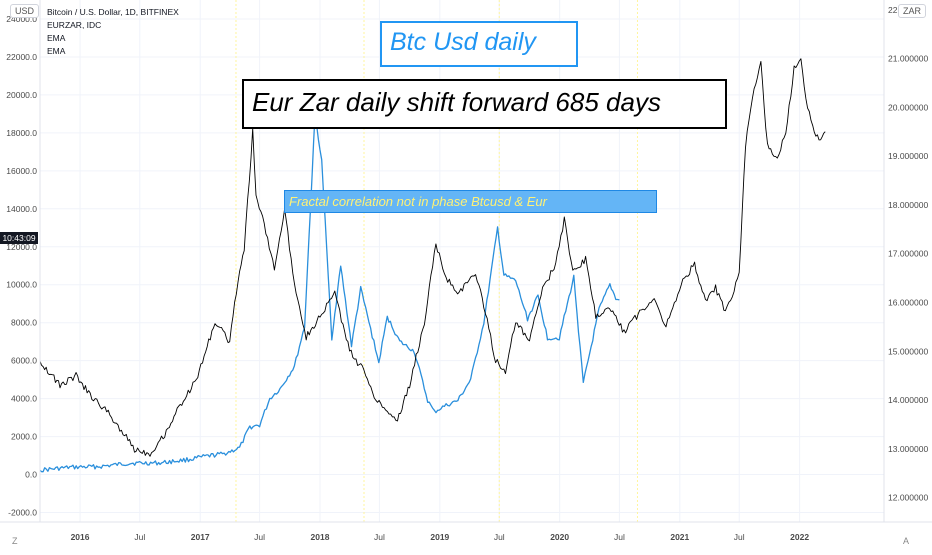 The width and height of the screenshot is (932, 555). Describe the element at coordinates (21, 95) in the screenshot. I see `left-tick-label: 20000.0` at that location.